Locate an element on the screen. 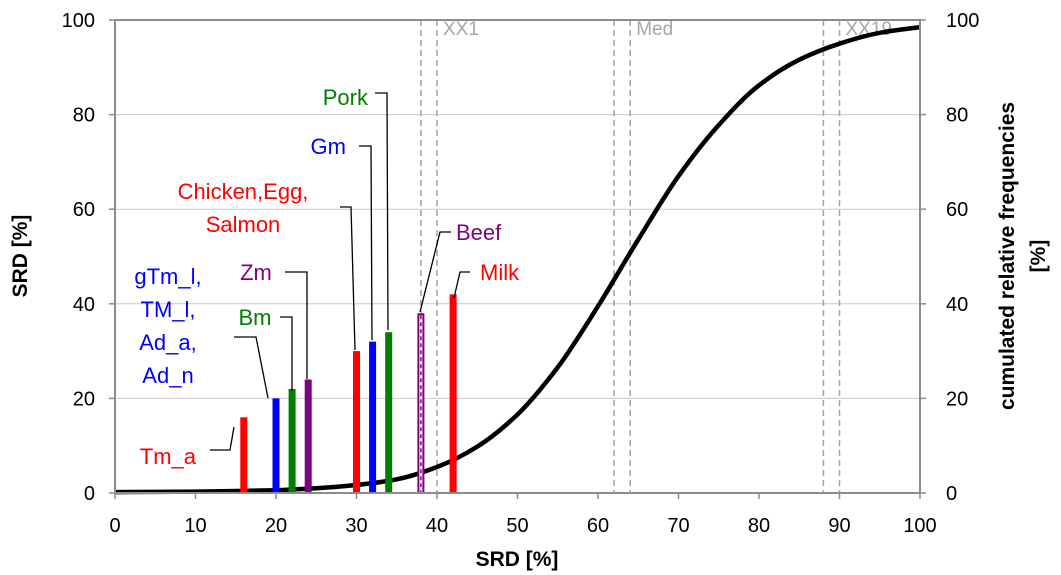 This screenshot has height=575, width=1061. x-tick-90: 90 is located at coordinates (839, 526).